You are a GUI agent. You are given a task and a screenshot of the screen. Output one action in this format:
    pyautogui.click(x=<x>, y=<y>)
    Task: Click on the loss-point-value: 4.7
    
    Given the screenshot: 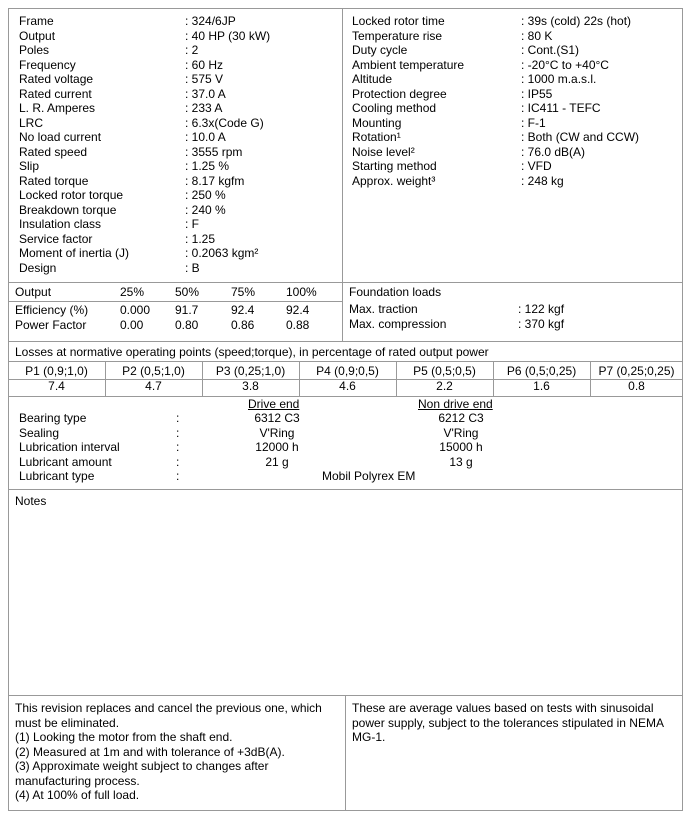 What is the action you would take?
    pyautogui.click(x=153, y=386)
    